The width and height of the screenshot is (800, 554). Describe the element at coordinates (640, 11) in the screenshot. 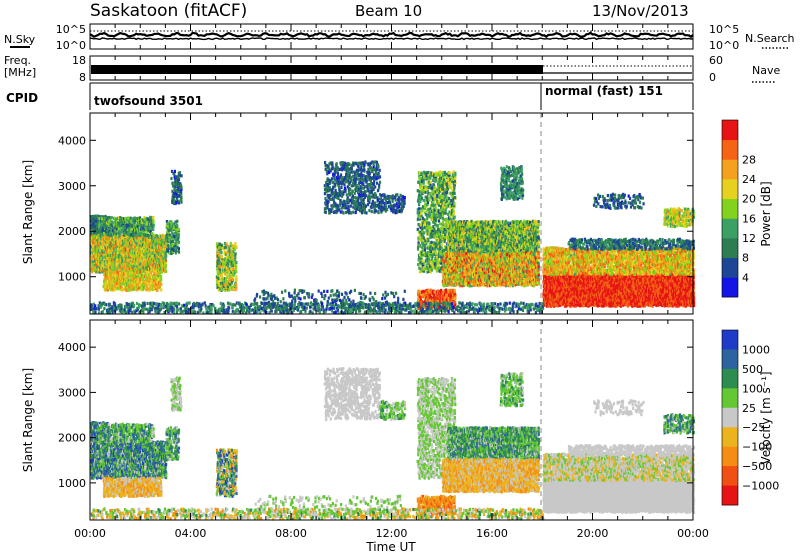

I see `date-title: 13/Nov/2013` at that location.